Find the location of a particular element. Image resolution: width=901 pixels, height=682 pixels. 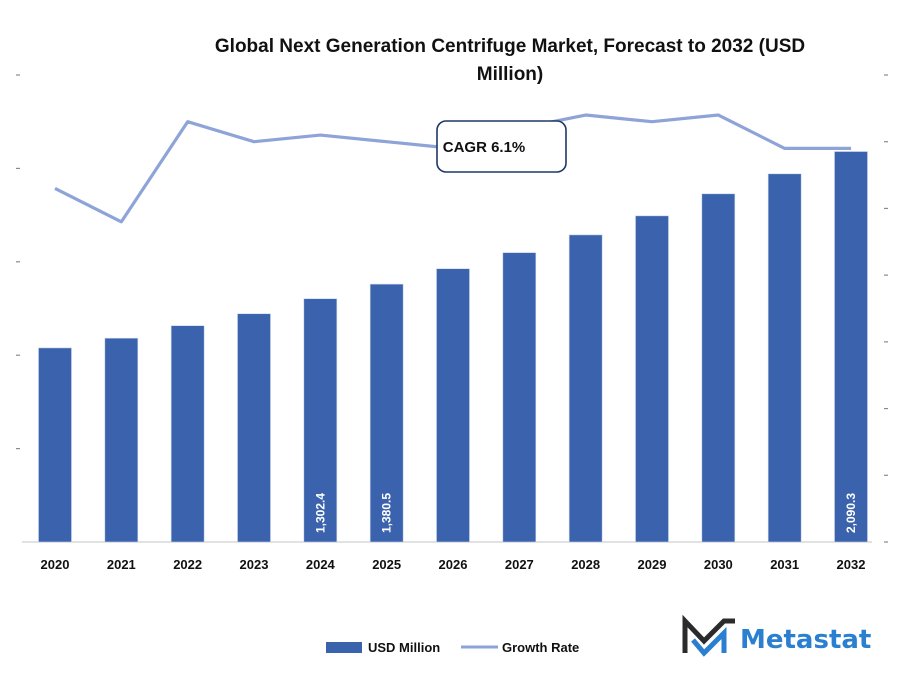

x-tick-label: 2022 is located at coordinates (187, 564).